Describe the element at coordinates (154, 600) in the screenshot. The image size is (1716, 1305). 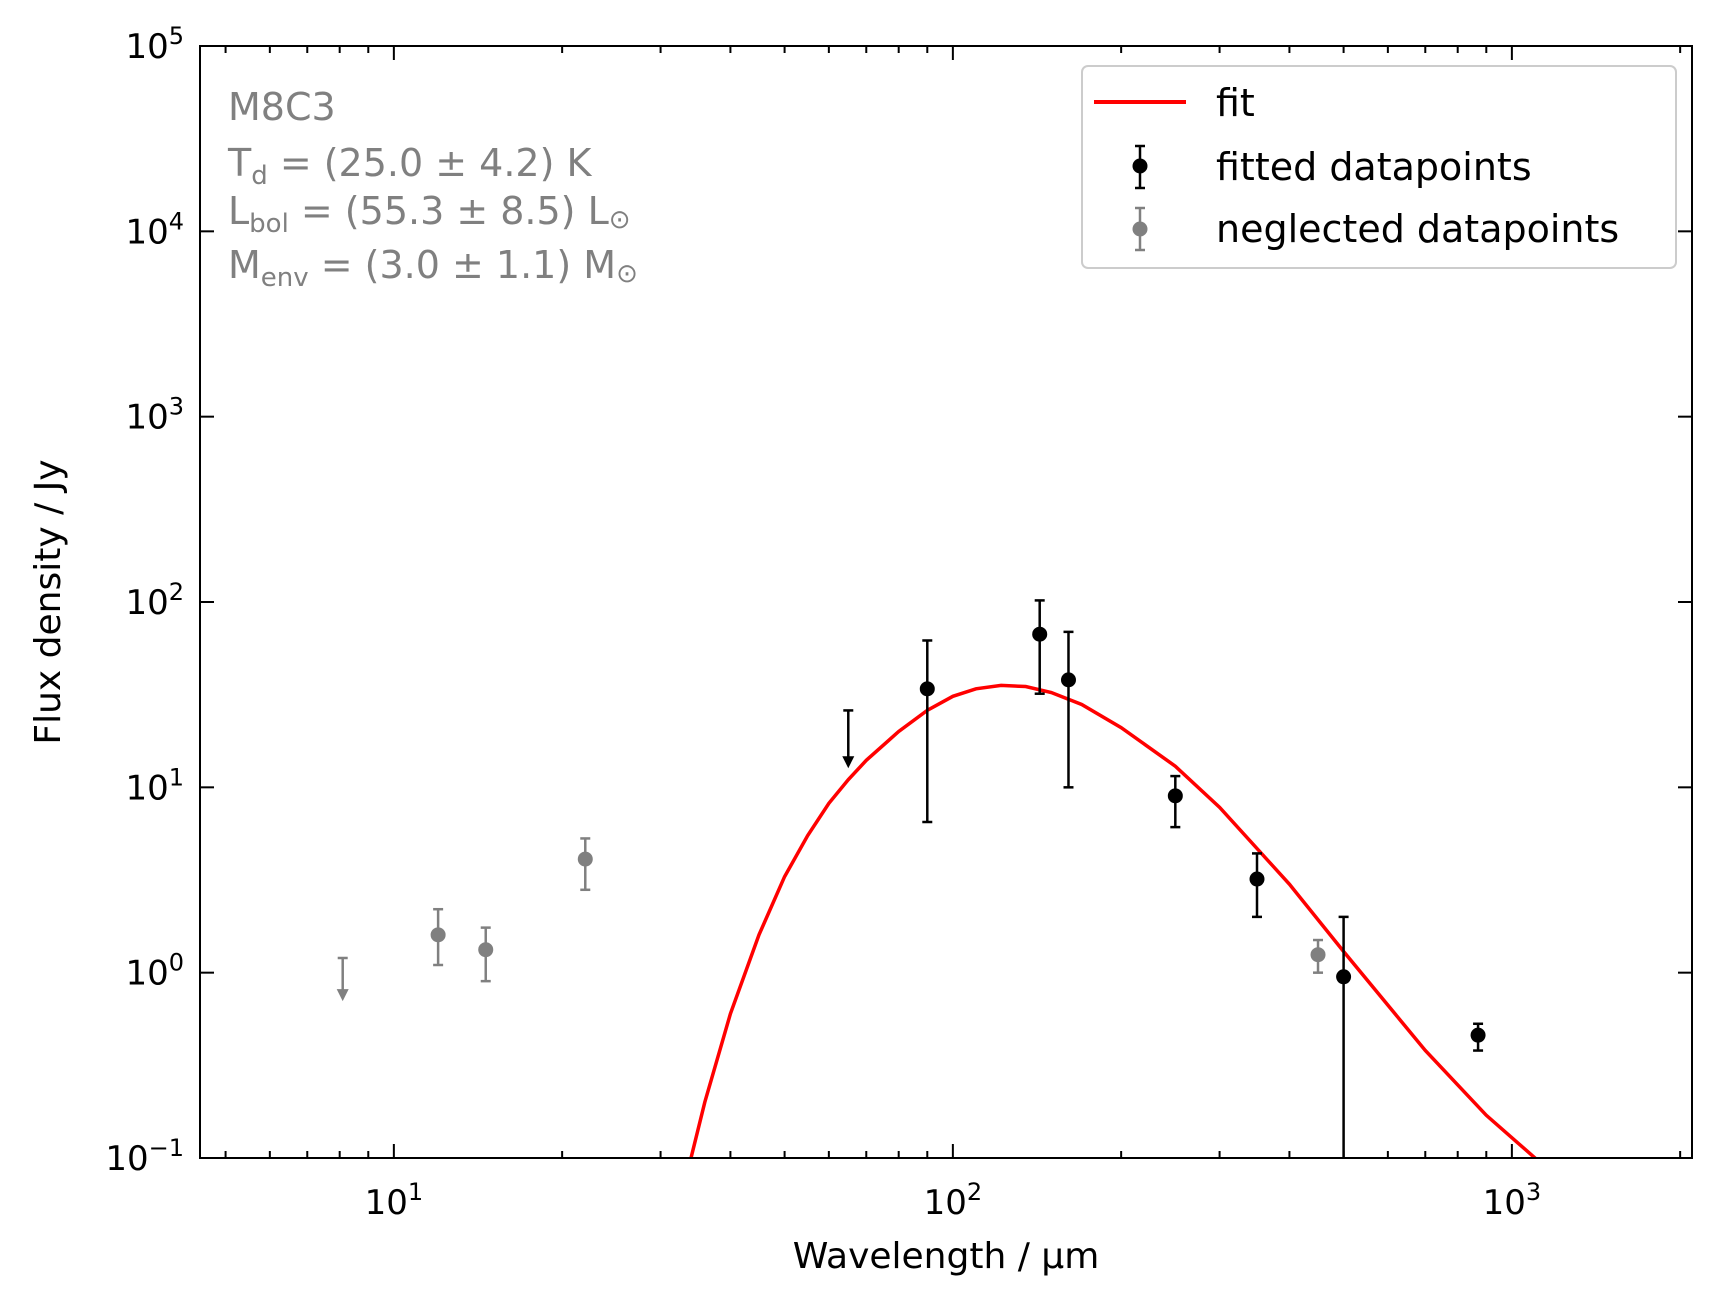
I see `y-tick-label: 10²` at that location.